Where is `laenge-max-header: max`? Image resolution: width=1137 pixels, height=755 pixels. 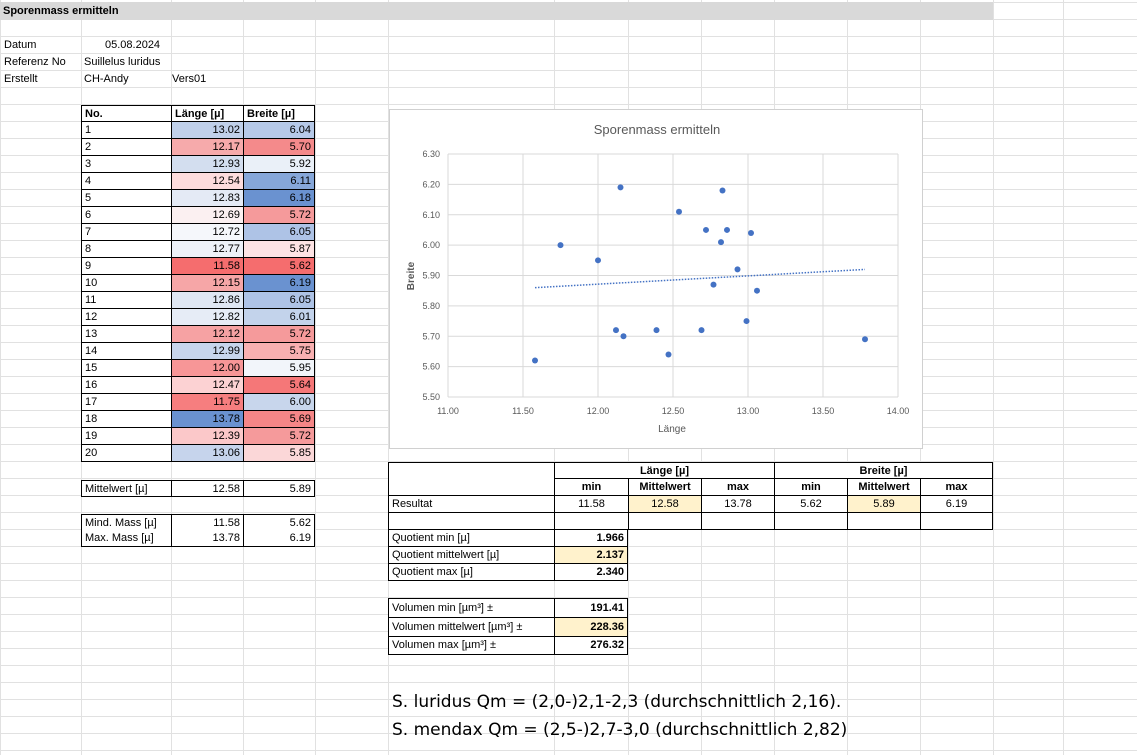 laenge-max-header: max is located at coordinates (737, 487).